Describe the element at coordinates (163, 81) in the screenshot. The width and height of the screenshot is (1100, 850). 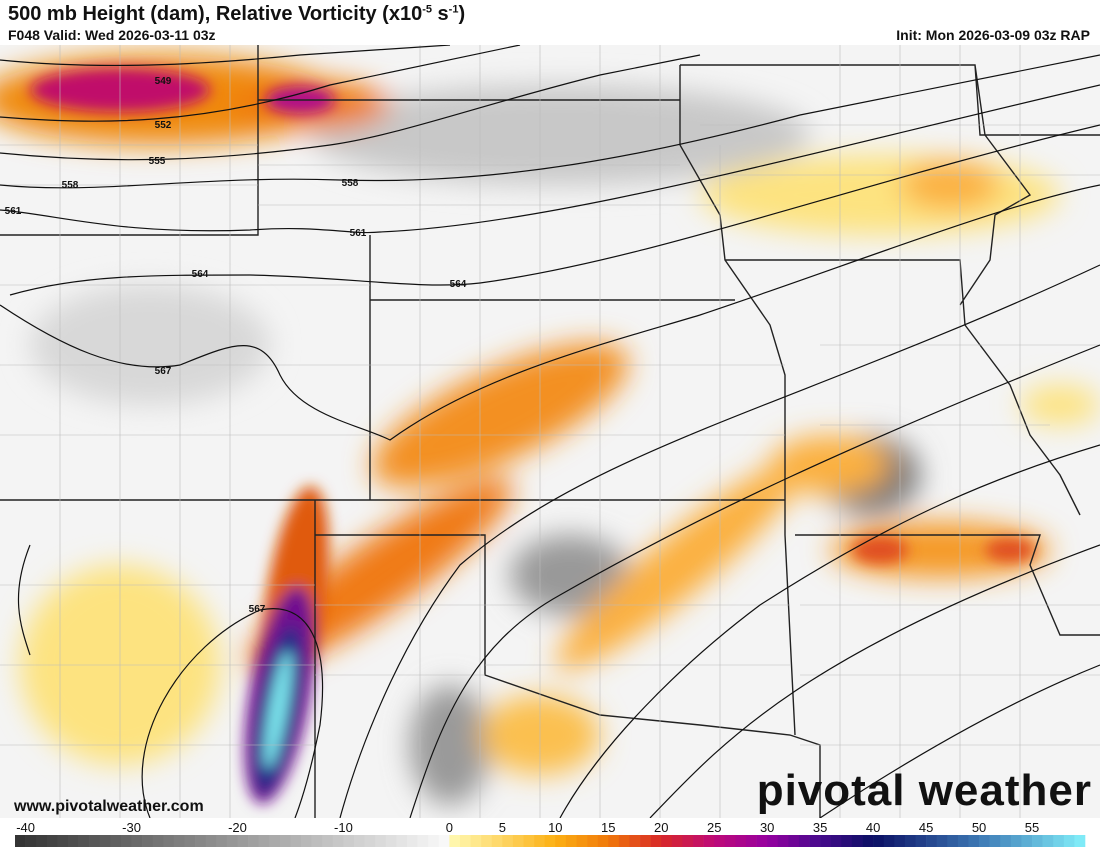
I see `contour-label: 549` at that location.